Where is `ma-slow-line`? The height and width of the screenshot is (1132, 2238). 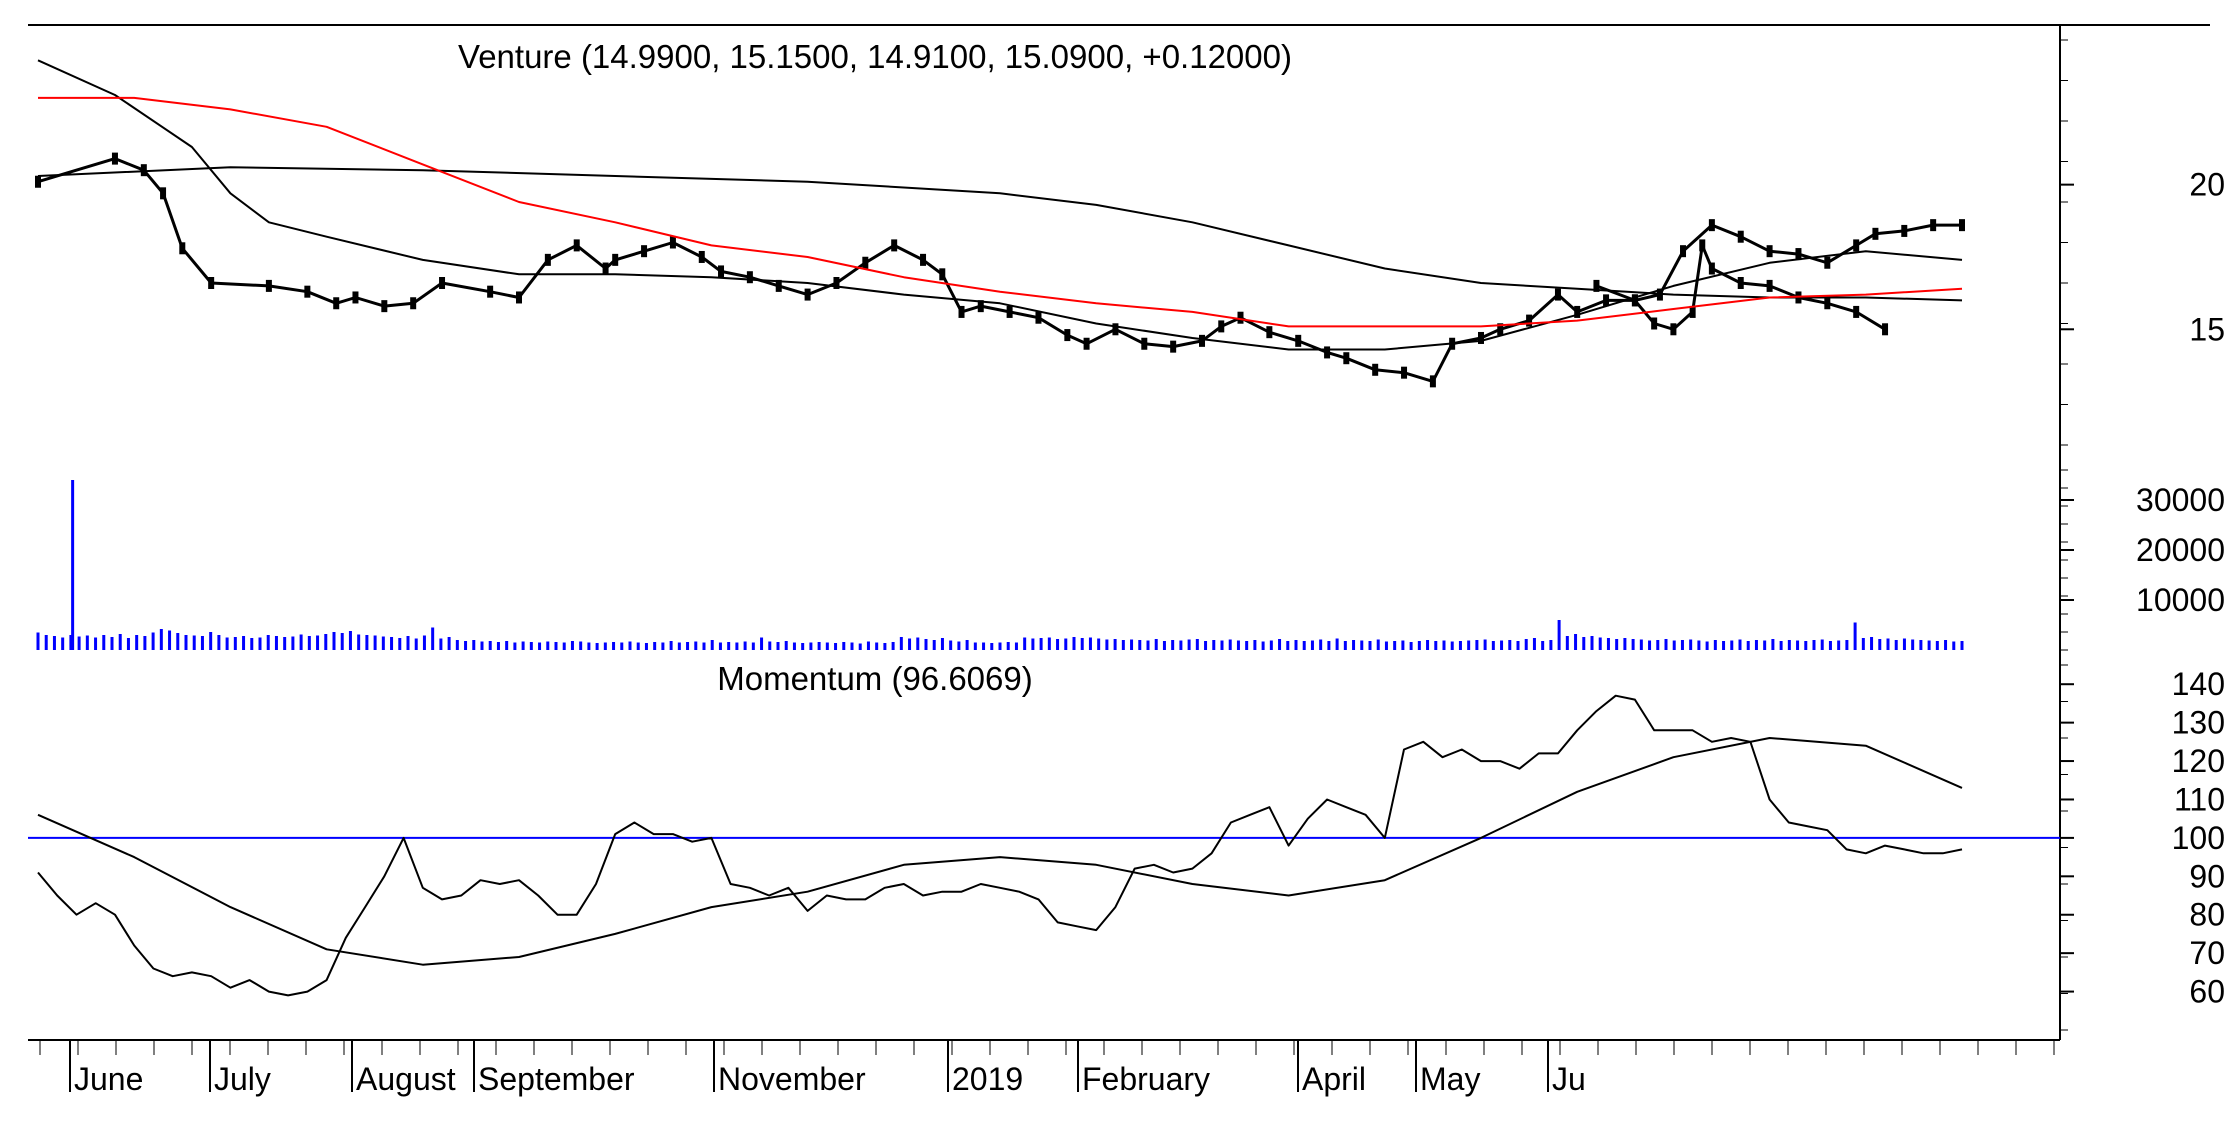
ma-slow-line is located at coordinates (1000, 234).